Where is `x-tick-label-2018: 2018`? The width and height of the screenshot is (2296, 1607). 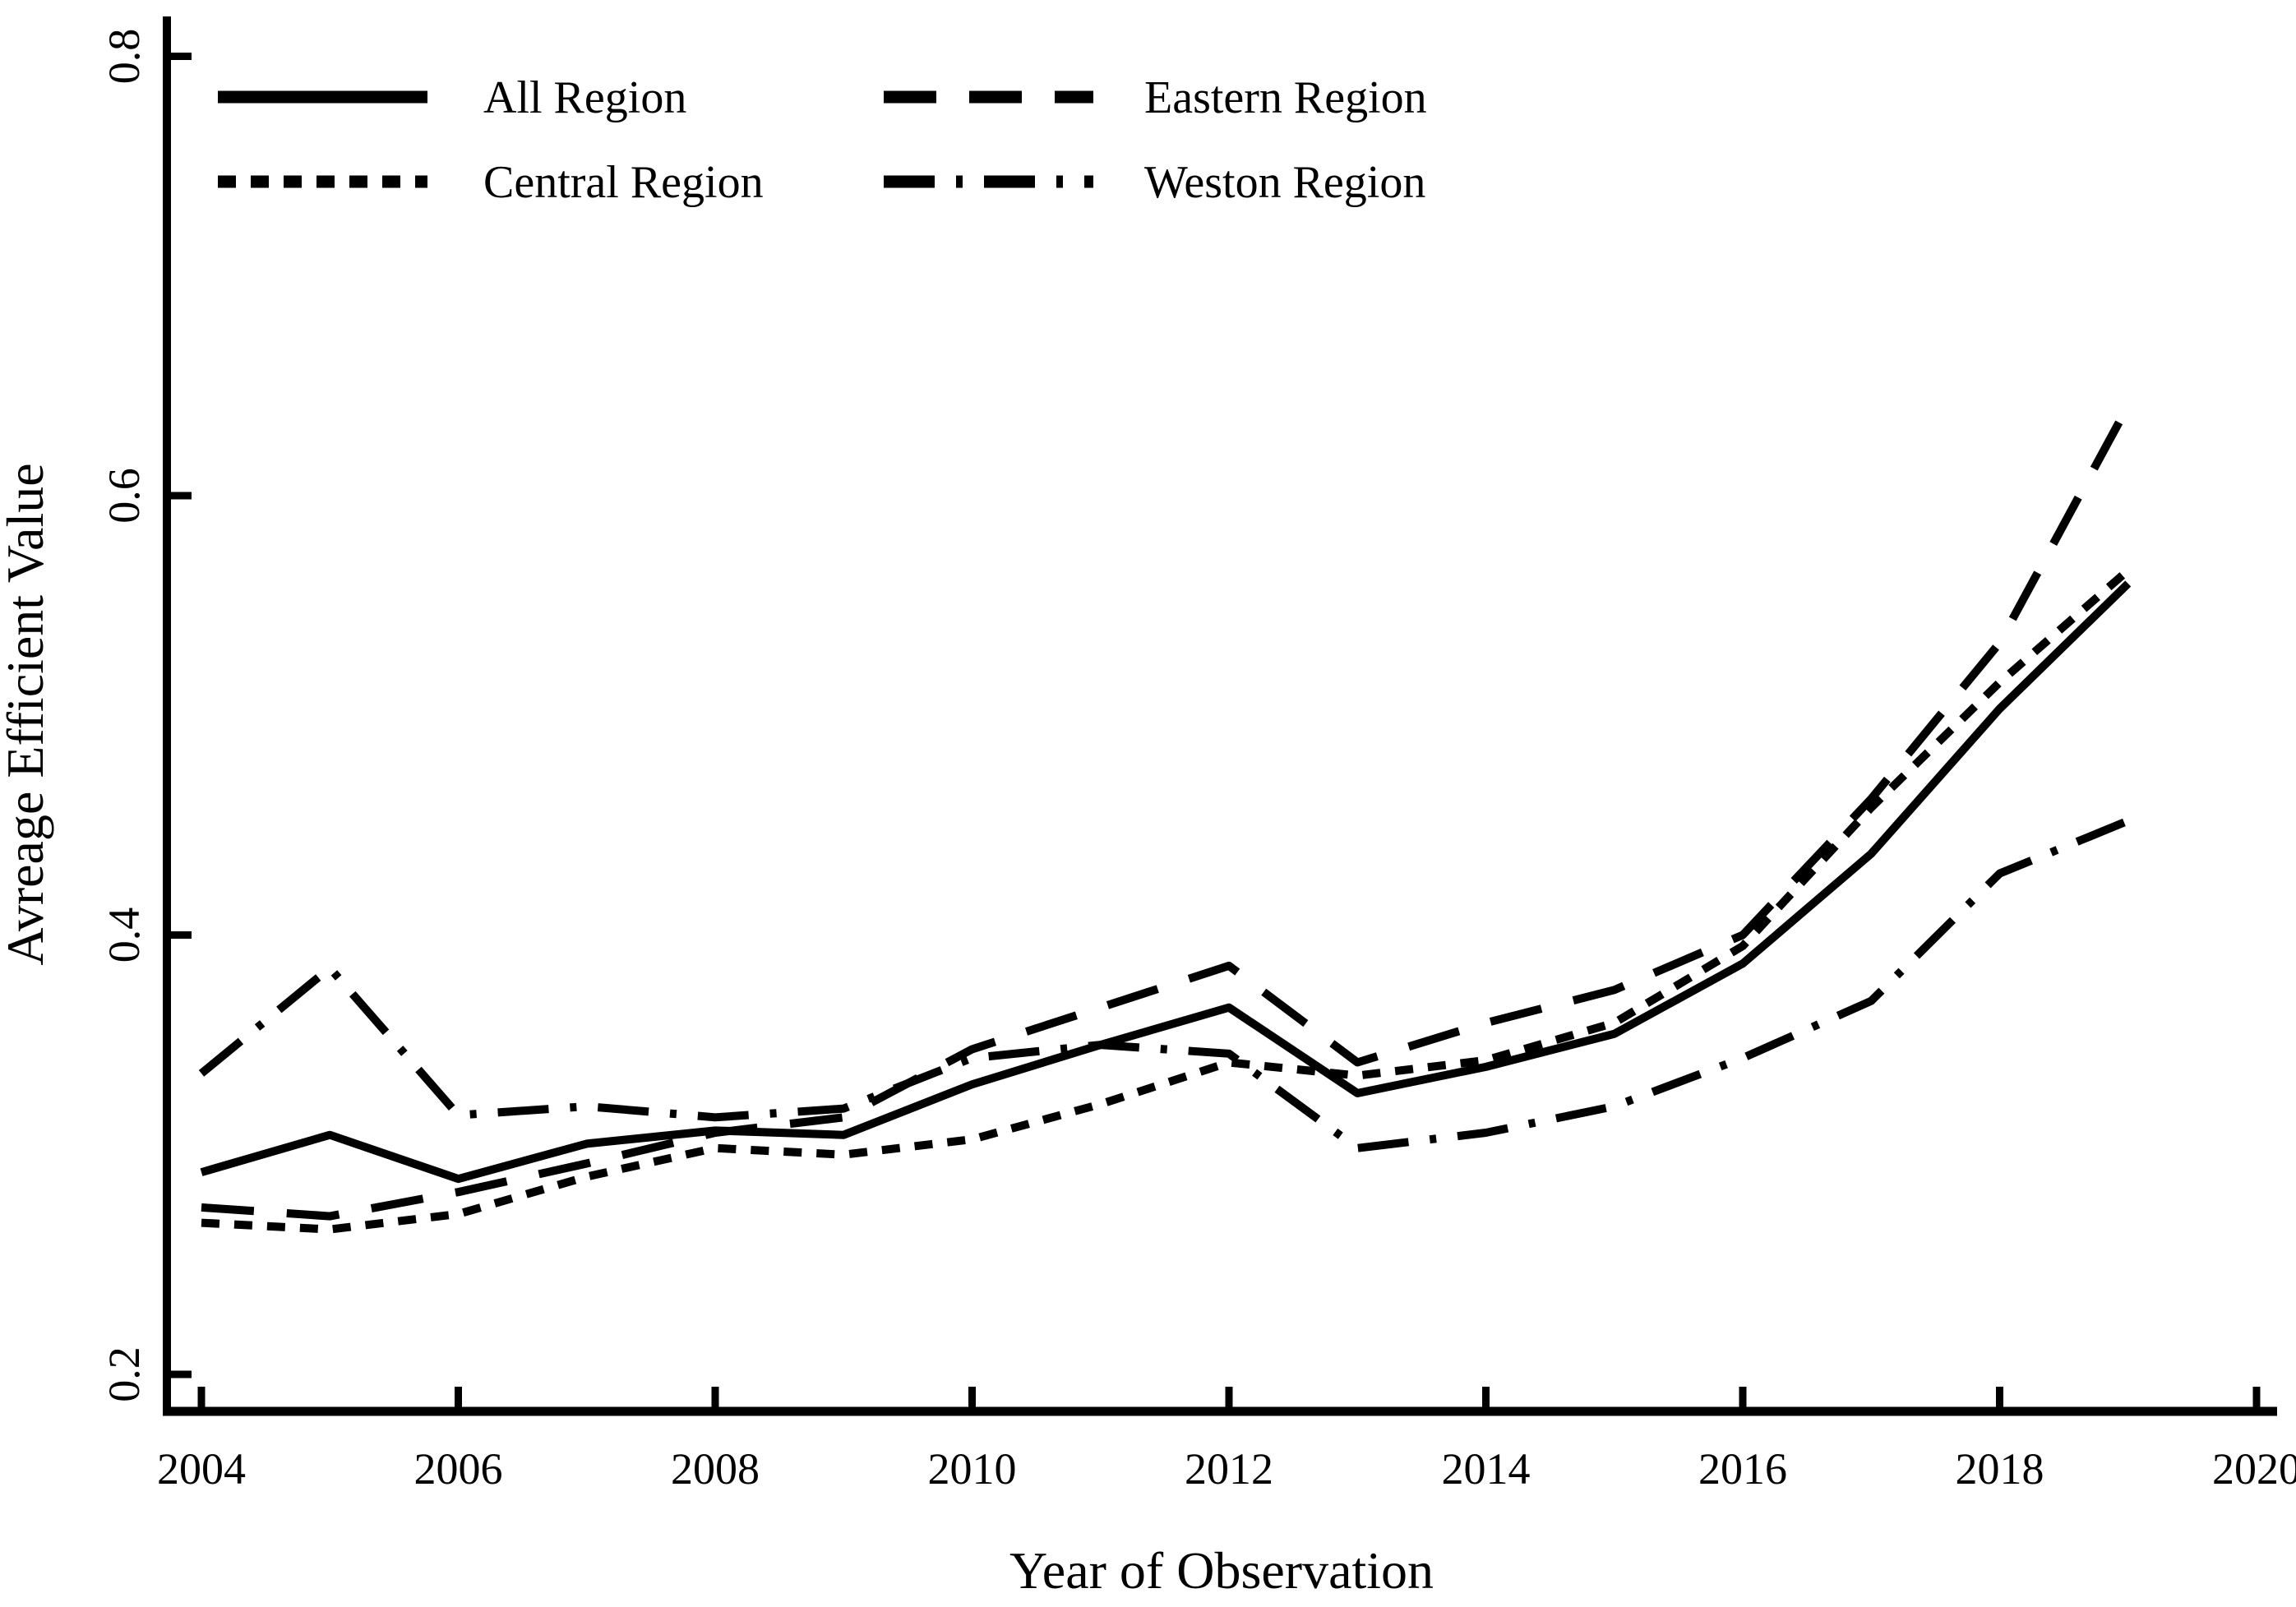
x-tick-label-2018: 2018 is located at coordinates (2000, 1469).